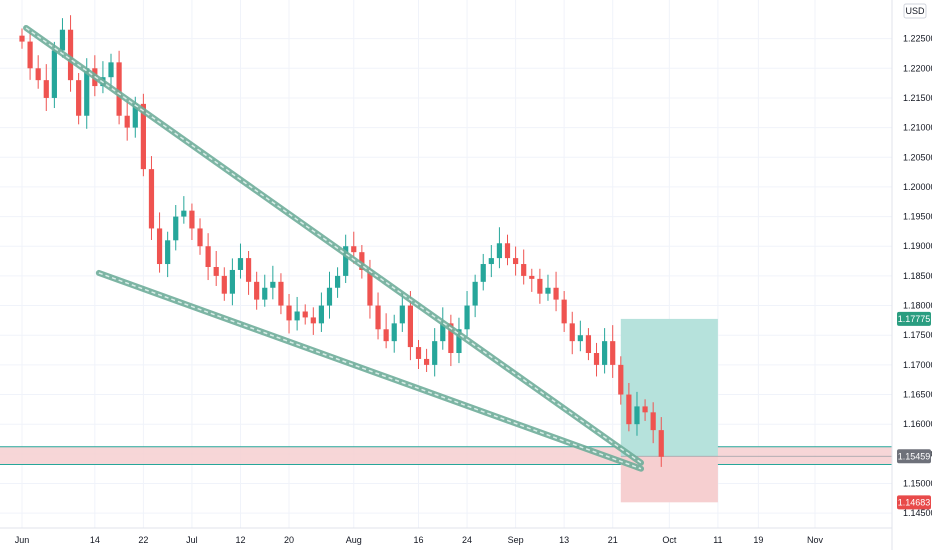 This screenshot has width=932, height=550. I want to click on price-tags: 1.17775 1.15459 1.14683, so click(914, 410).